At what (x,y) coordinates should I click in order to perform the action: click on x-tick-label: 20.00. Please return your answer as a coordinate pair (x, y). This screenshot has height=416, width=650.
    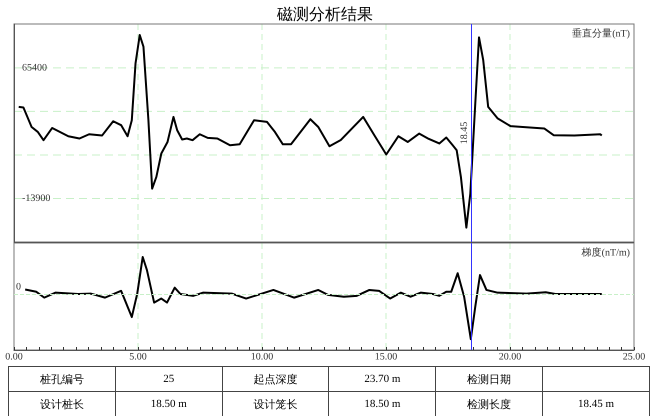
    Looking at the image, I should click on (510, 357).